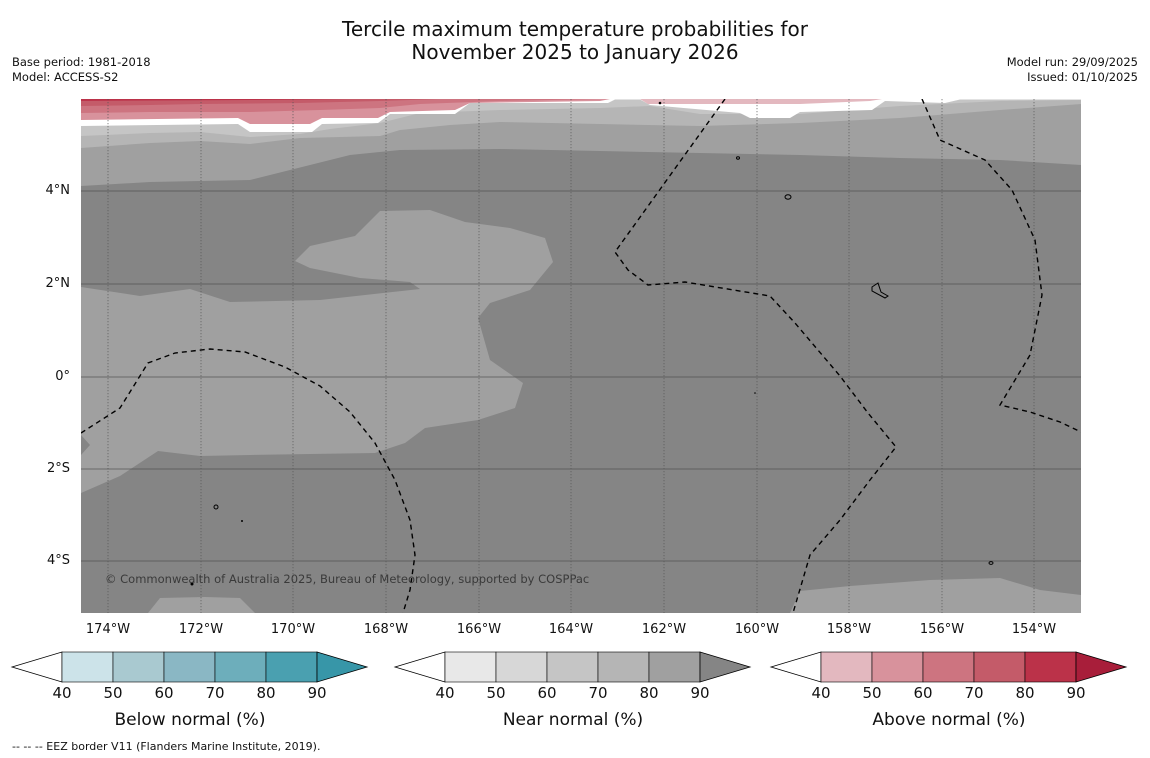 The width and height of the screenshot is (1150, 758). I want to click on below-tick-50: 50, so click(113, 693).